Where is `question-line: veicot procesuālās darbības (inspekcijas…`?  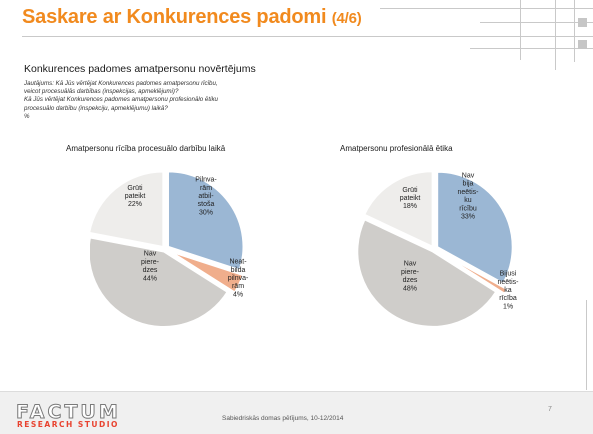 question-line: veicot procesuālās darbības (inspekcijas… is located at coordinates (101, 92).